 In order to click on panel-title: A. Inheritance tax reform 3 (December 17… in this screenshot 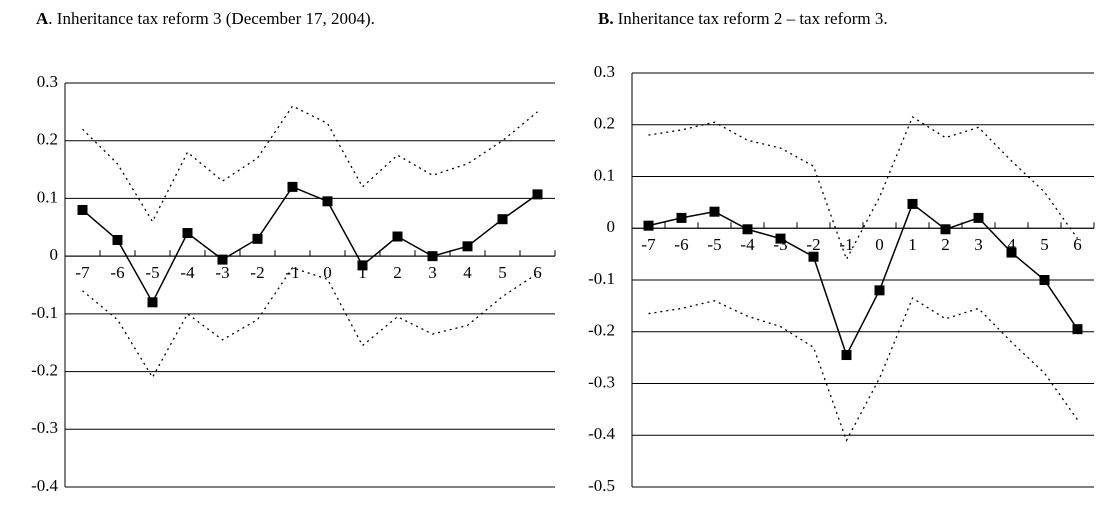, I will do `click(205, 18)`.